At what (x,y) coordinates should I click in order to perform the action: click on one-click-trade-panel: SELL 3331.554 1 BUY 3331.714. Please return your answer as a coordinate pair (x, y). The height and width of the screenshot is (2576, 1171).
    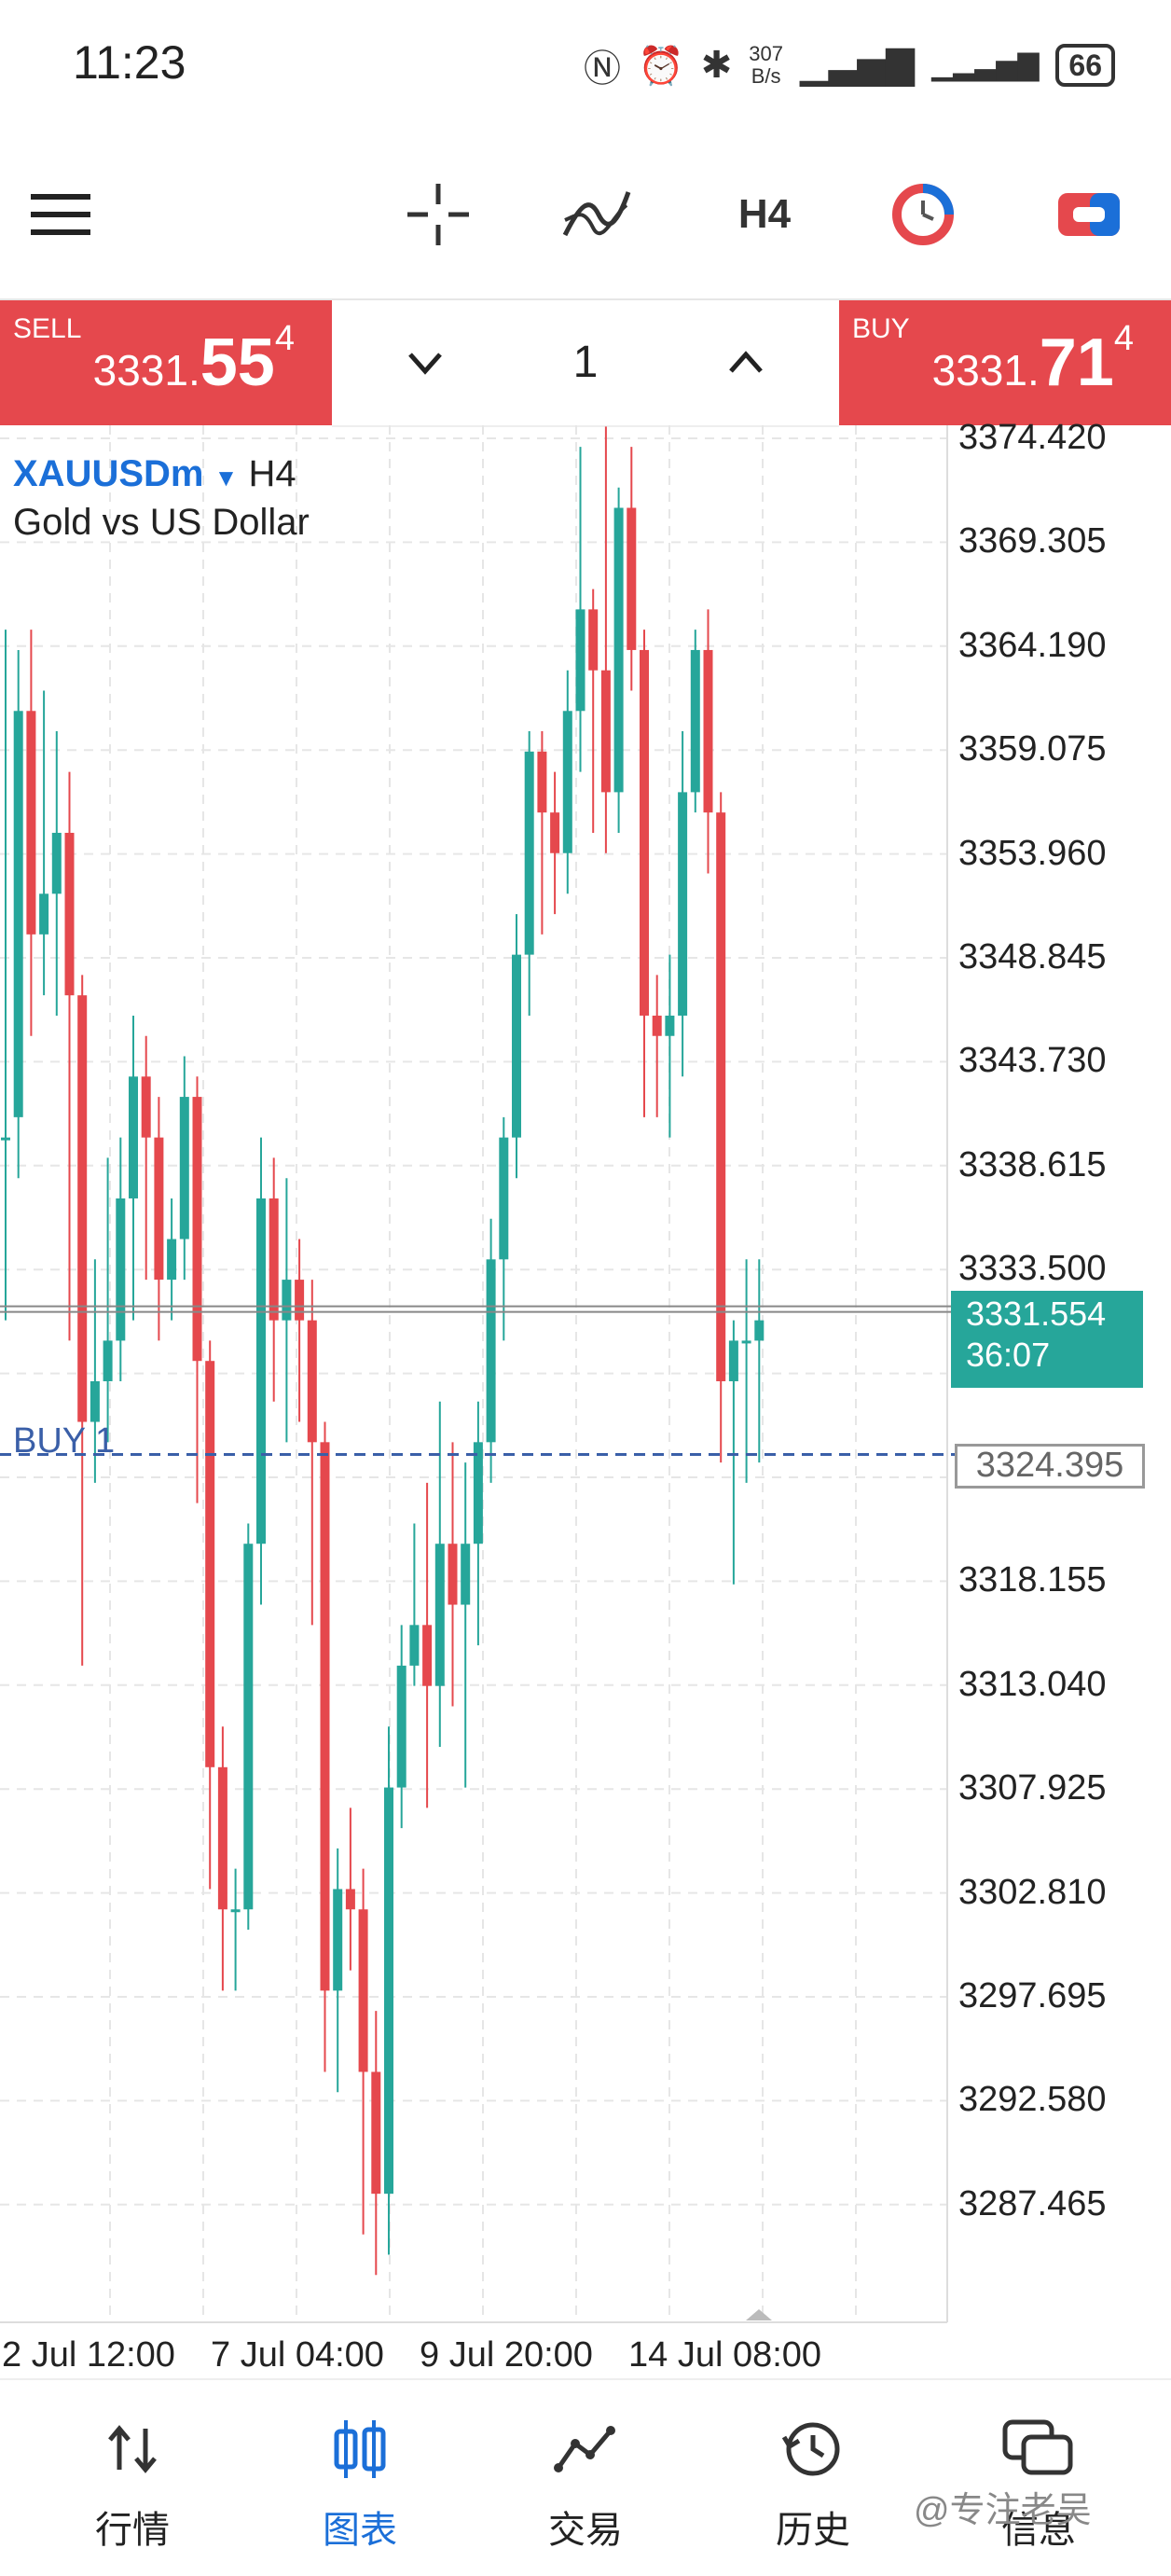
    Looking at the image, I should click on (585, 363).